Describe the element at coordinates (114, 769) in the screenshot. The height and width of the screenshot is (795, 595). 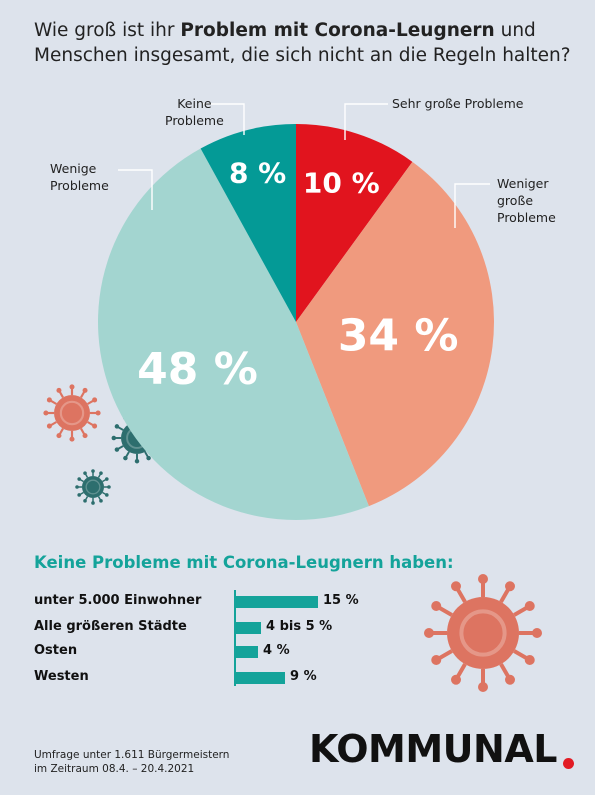
I see `footnote-line2: im Zeitraum 08.4. – 20.4.2021` at that location.